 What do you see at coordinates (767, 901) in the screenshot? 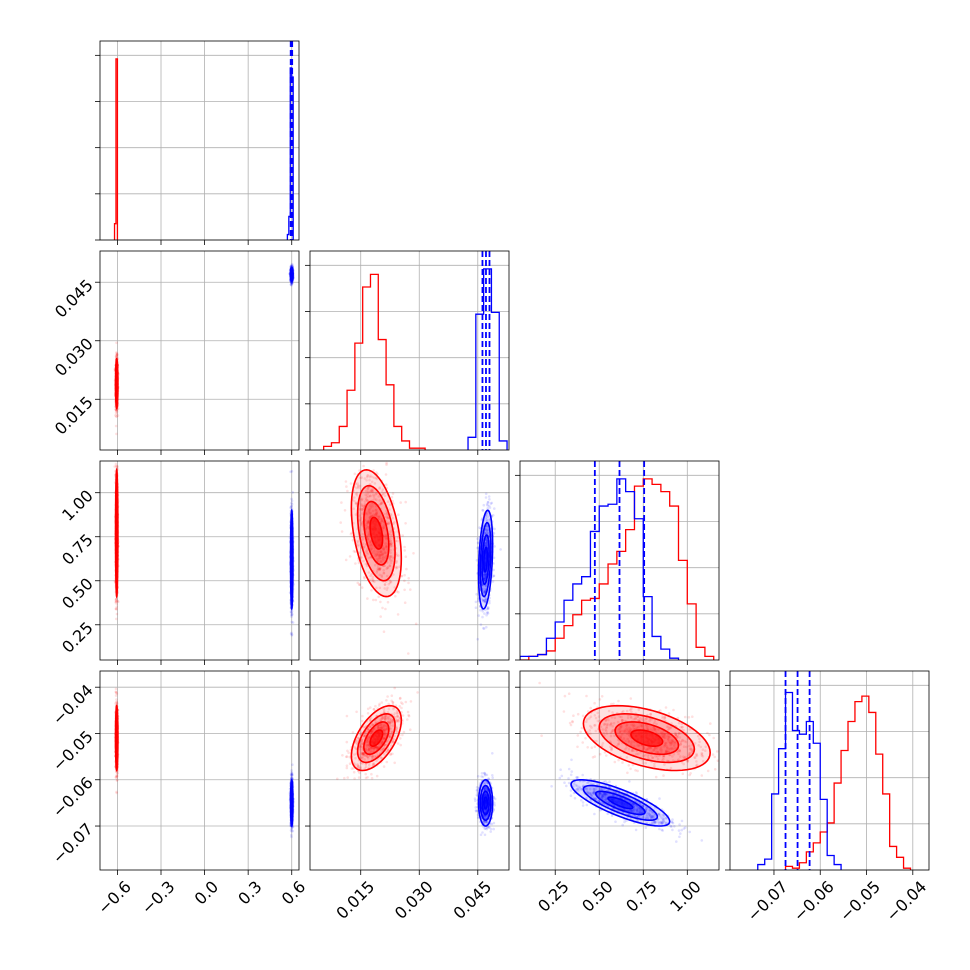
I see `x-tick-label: −0.07` at bounding box center [767, 901].